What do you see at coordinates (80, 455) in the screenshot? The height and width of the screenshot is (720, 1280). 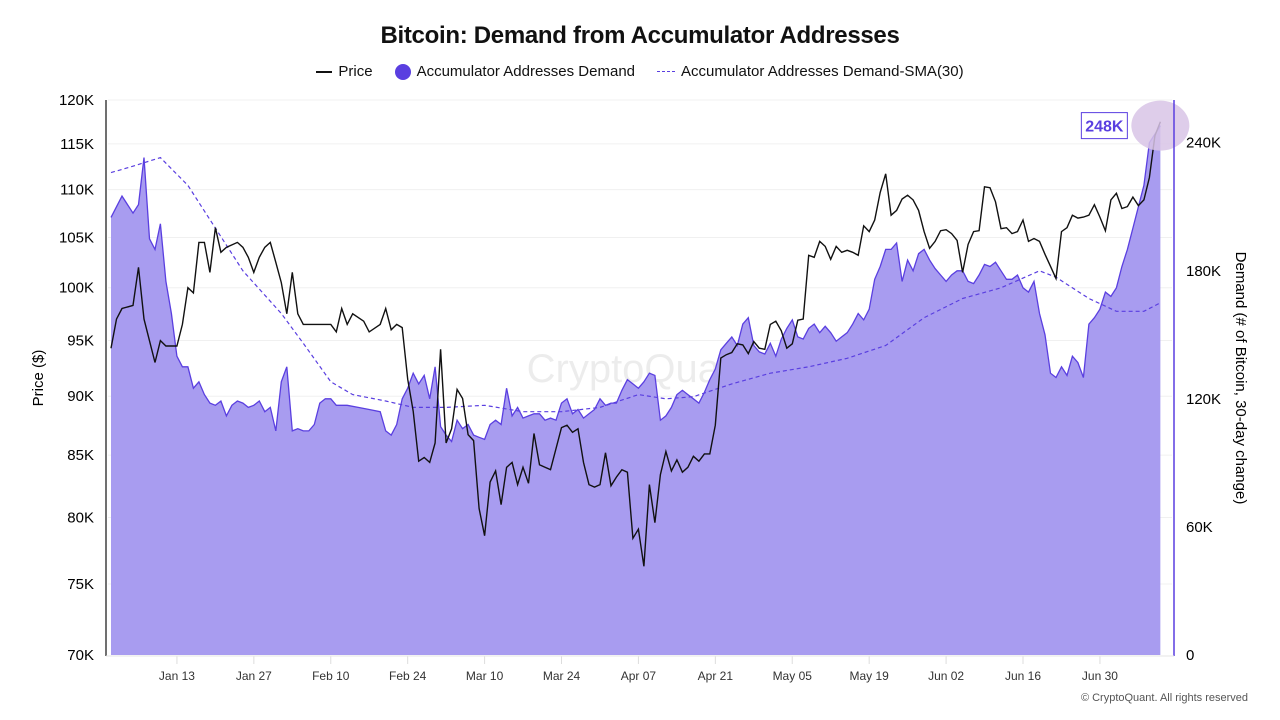 I see `y-left-tick-label: 85K` at bounding box center [80, 455].